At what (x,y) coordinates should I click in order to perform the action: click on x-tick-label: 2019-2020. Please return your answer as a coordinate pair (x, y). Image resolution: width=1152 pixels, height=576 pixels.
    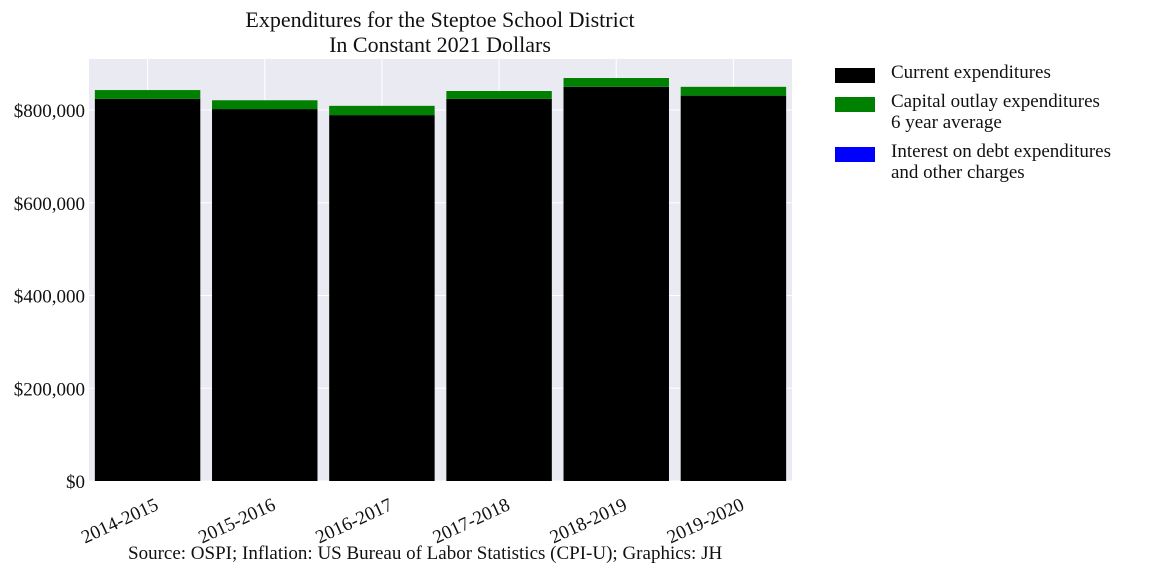
    Looking at the image, I should click on (705, 521).